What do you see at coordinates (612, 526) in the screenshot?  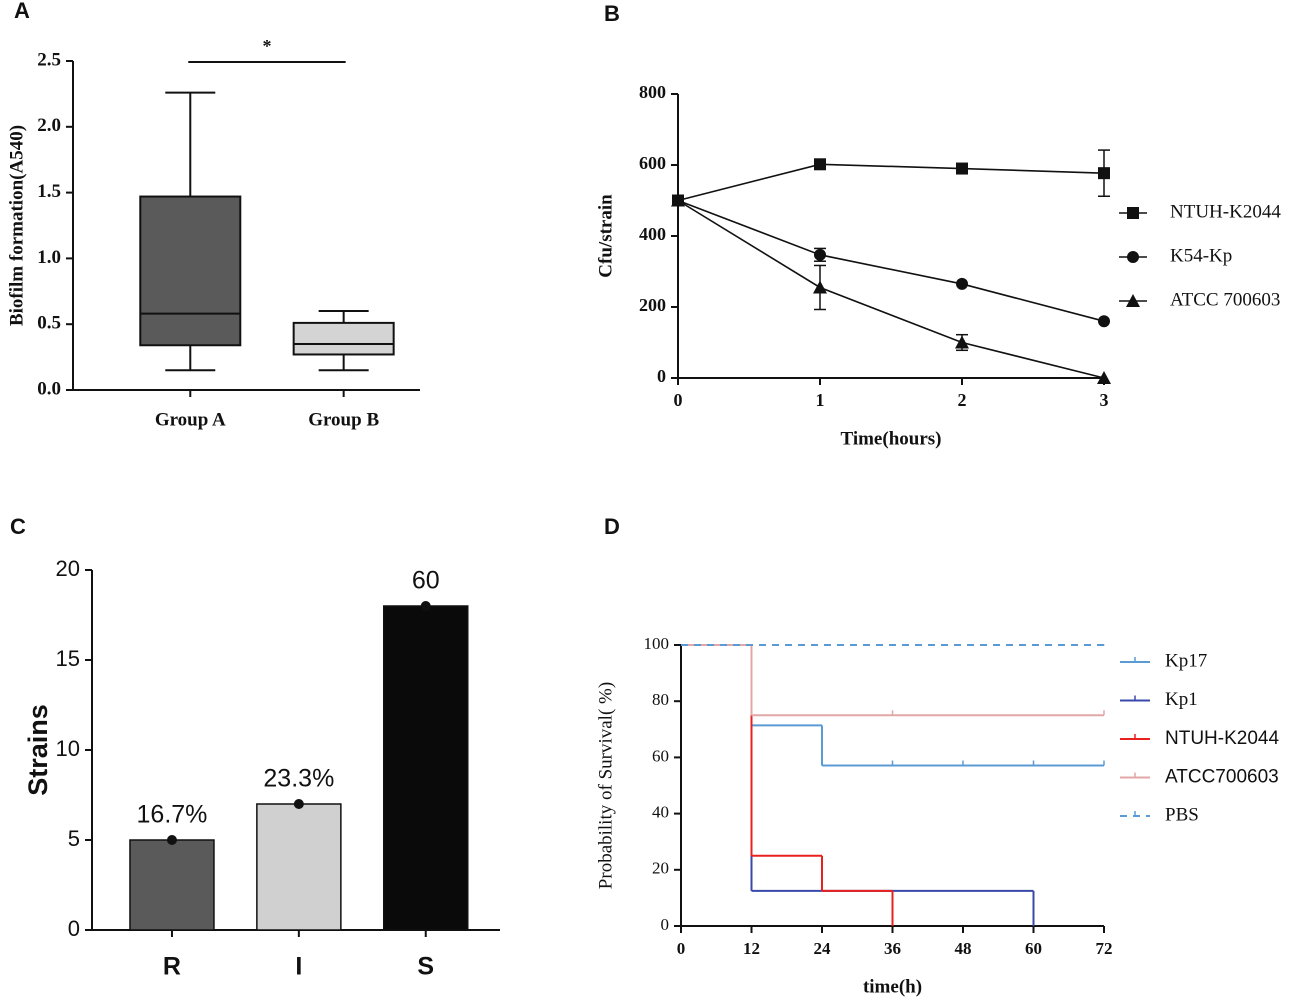 I see `panel-label: D` at bounding box center [612, 526].